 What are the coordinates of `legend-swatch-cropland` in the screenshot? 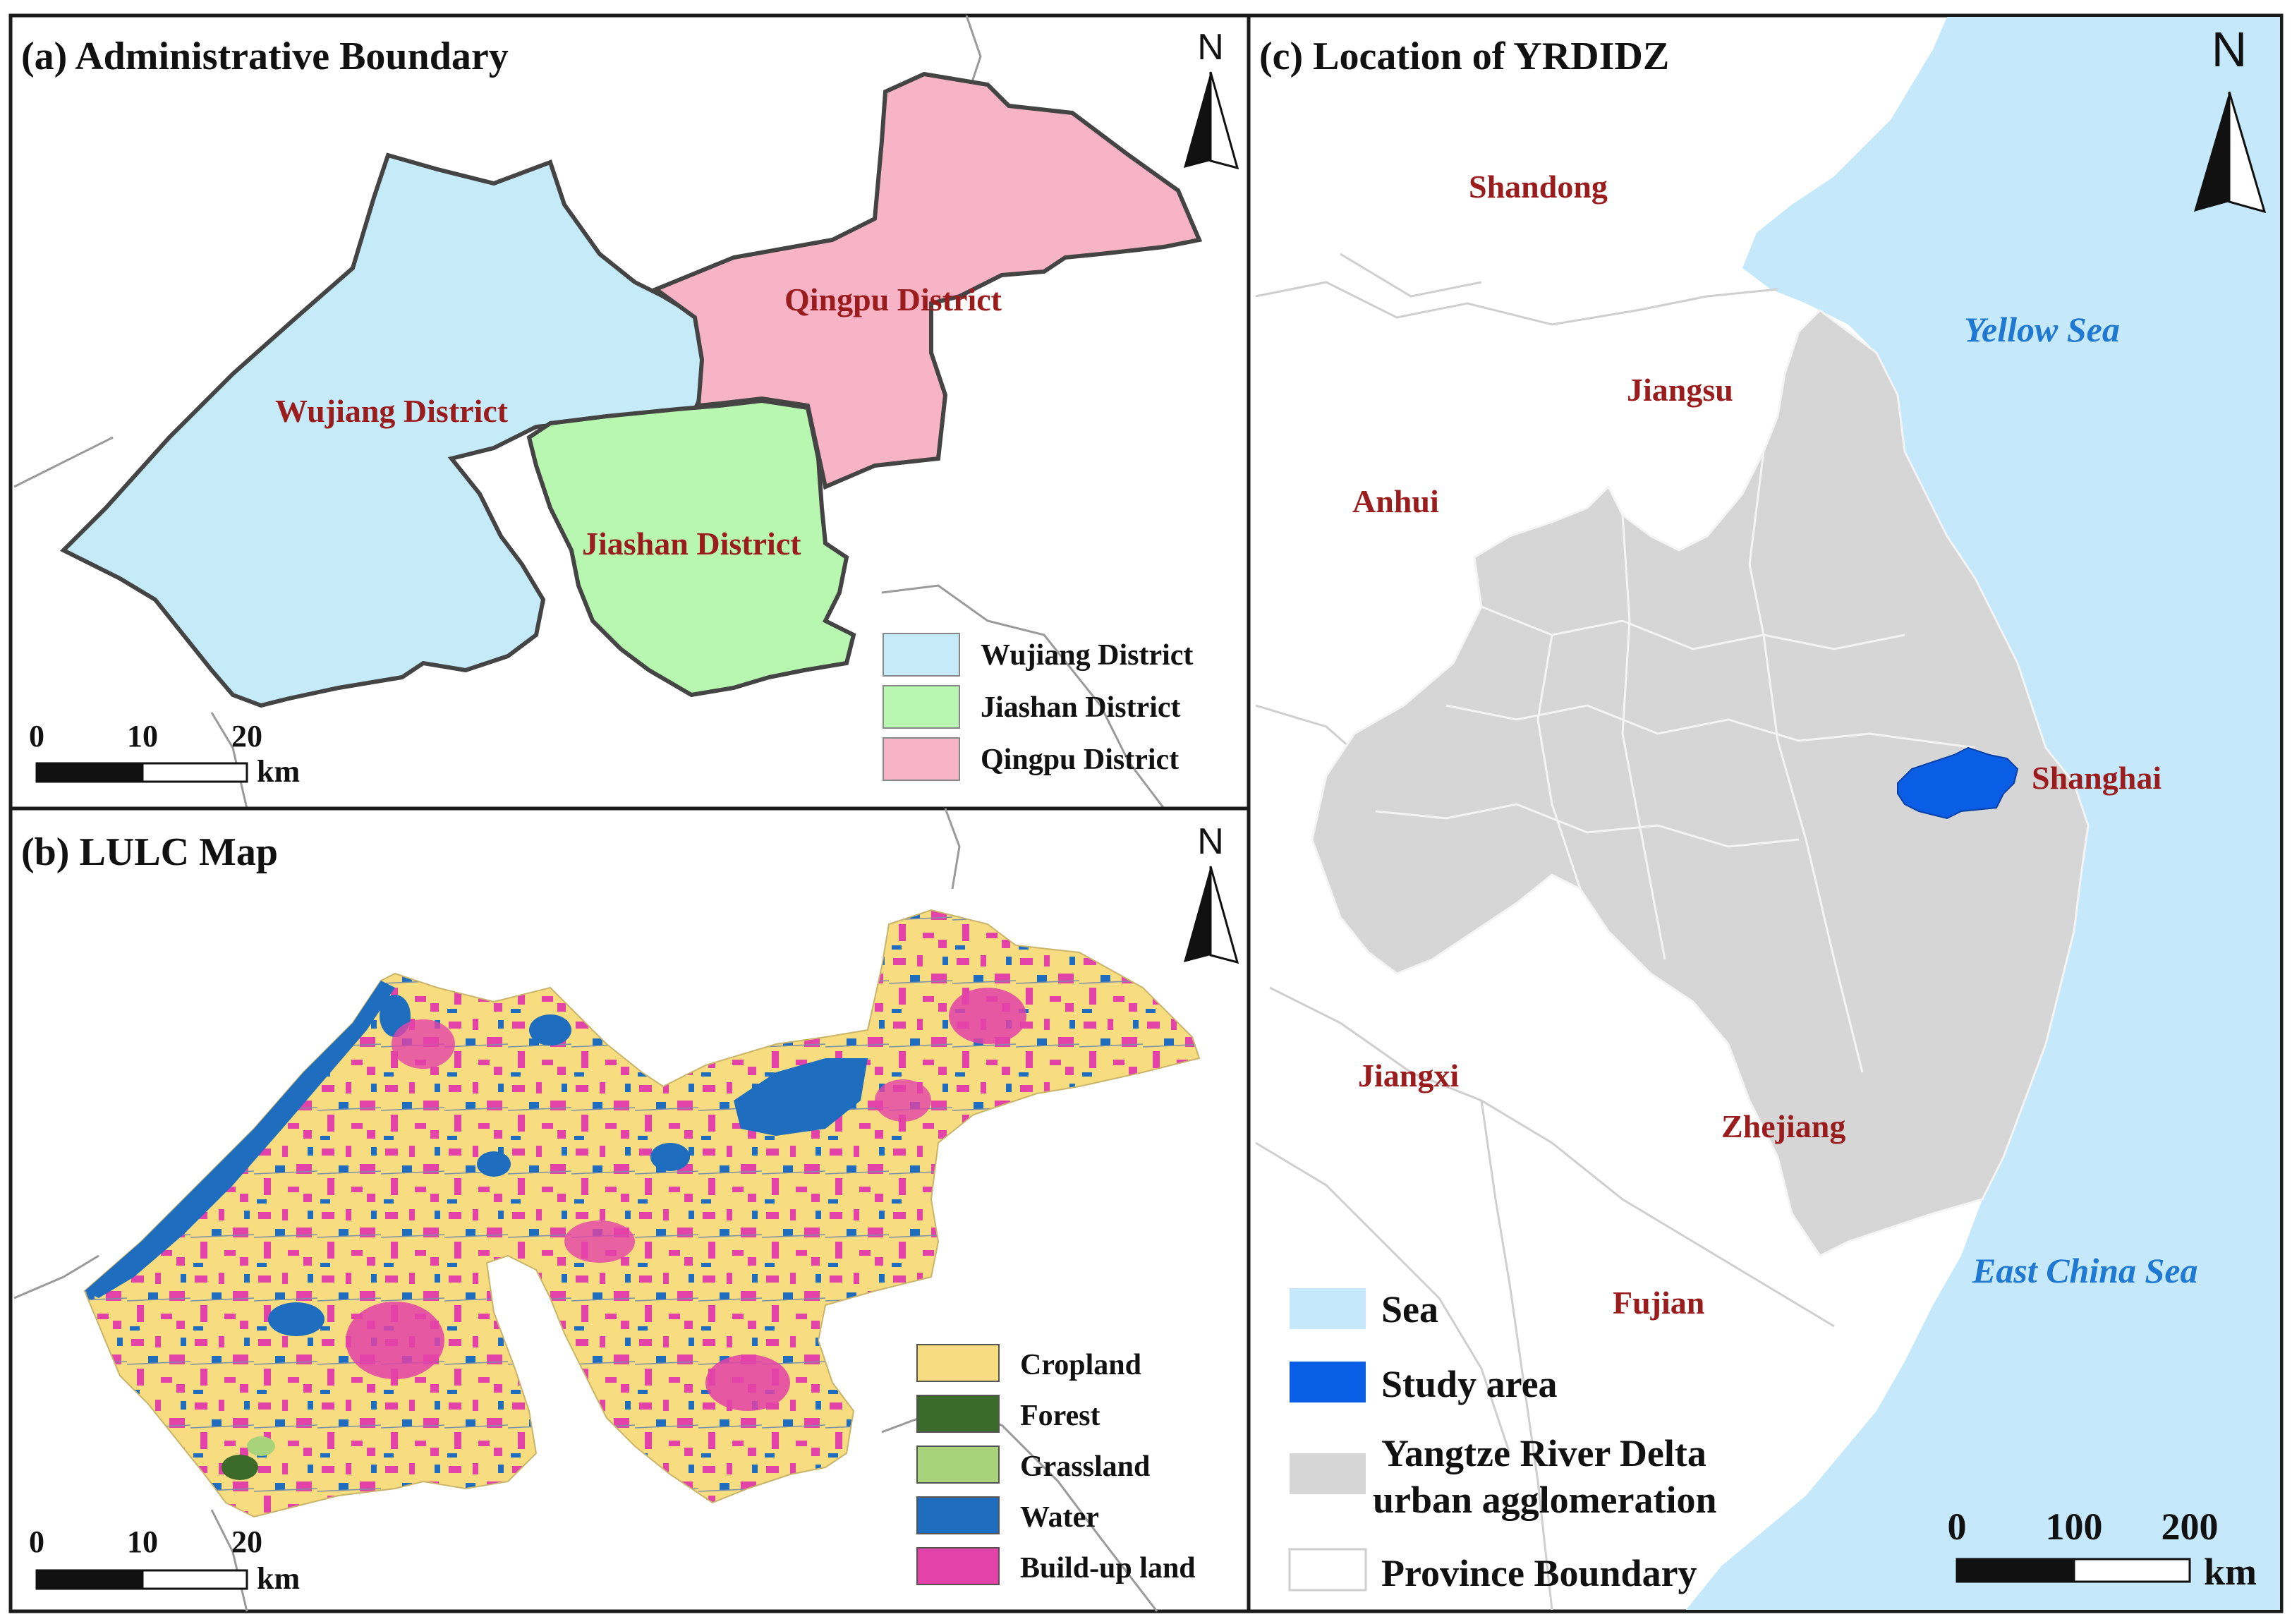 It's located at (958, 1363).